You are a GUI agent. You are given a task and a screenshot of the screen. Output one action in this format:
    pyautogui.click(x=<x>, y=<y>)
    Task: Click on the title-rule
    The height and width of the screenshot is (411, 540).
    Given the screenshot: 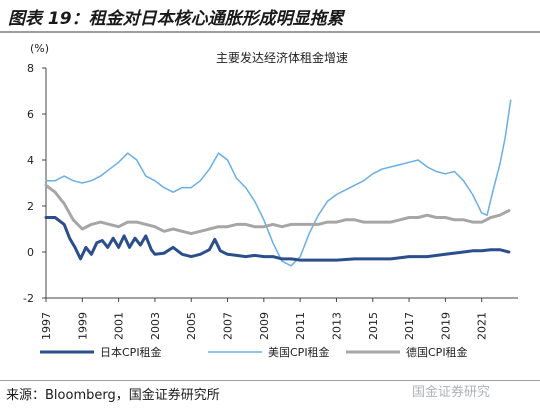 What is the action you would take?
    pyautogui.click(x=270, y=32)
    